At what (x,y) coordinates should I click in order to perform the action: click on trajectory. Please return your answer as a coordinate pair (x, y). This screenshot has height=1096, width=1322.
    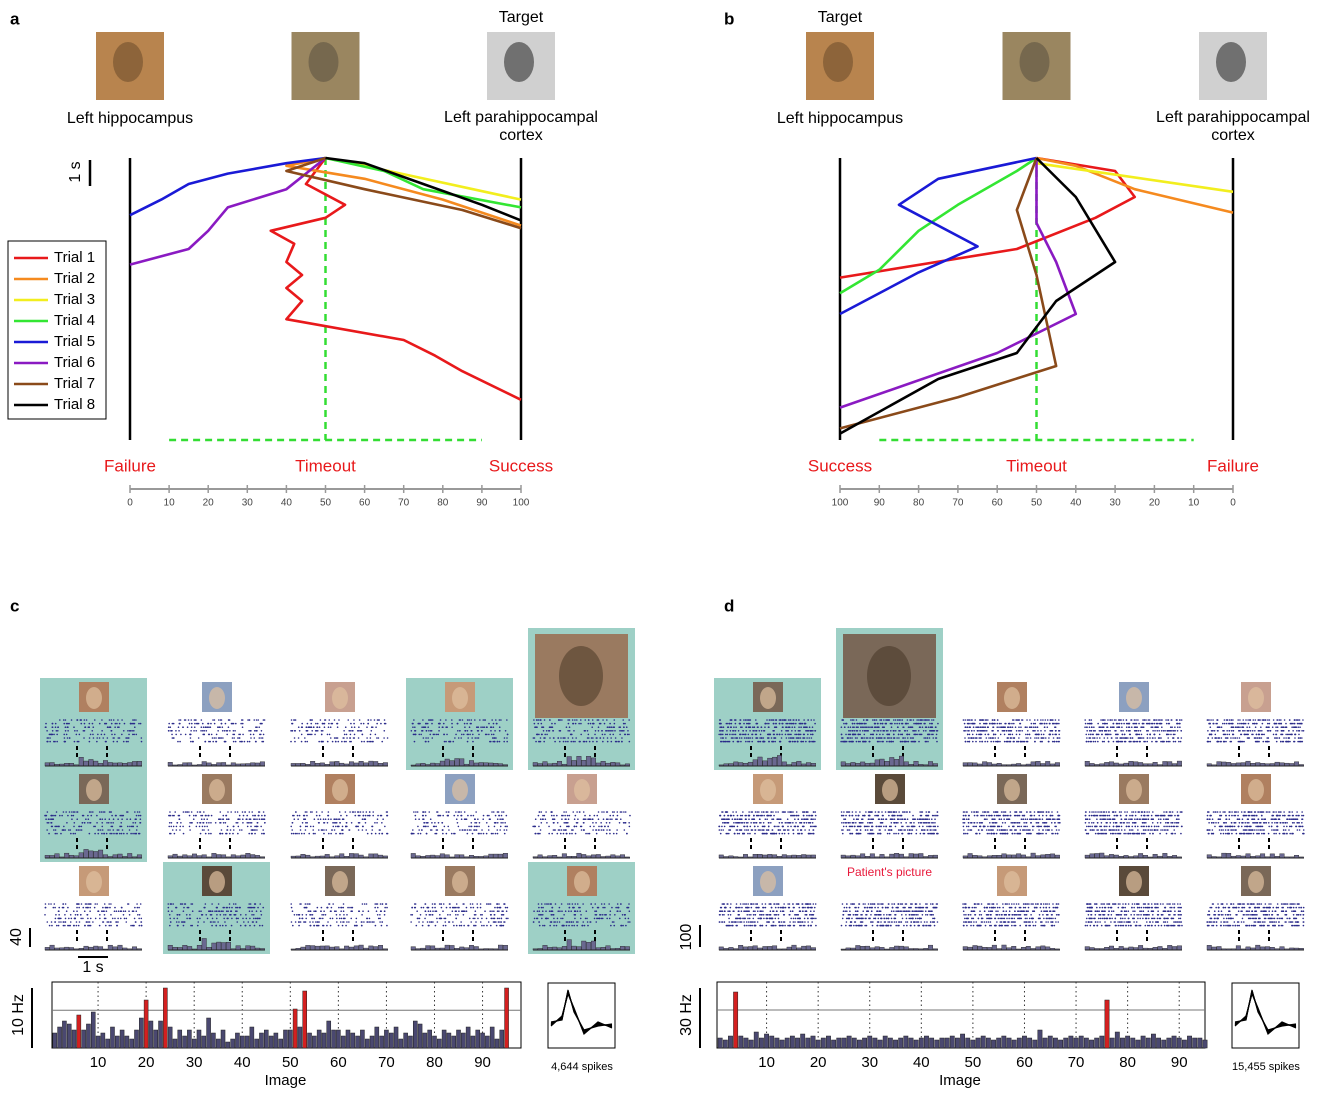
    Looking at the image, I should click on (948, 293).